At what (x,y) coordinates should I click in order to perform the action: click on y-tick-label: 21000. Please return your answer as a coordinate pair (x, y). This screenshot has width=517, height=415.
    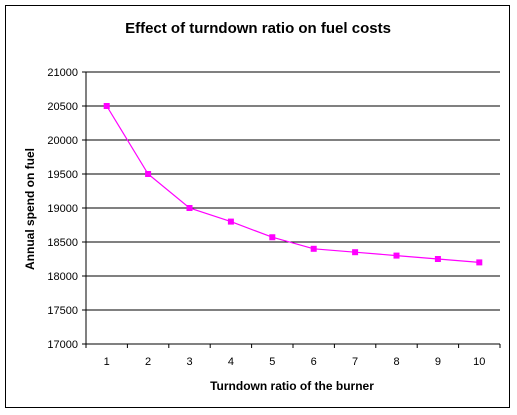
    Looking at the image, I should click on (62, 73).